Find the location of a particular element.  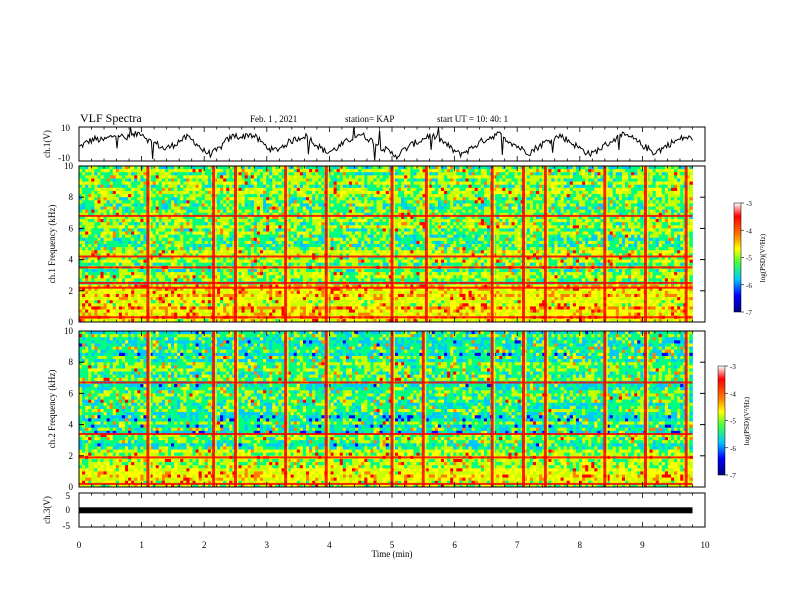

ch1-ytick-bottom: -10 is located at coordinates (64, 158).